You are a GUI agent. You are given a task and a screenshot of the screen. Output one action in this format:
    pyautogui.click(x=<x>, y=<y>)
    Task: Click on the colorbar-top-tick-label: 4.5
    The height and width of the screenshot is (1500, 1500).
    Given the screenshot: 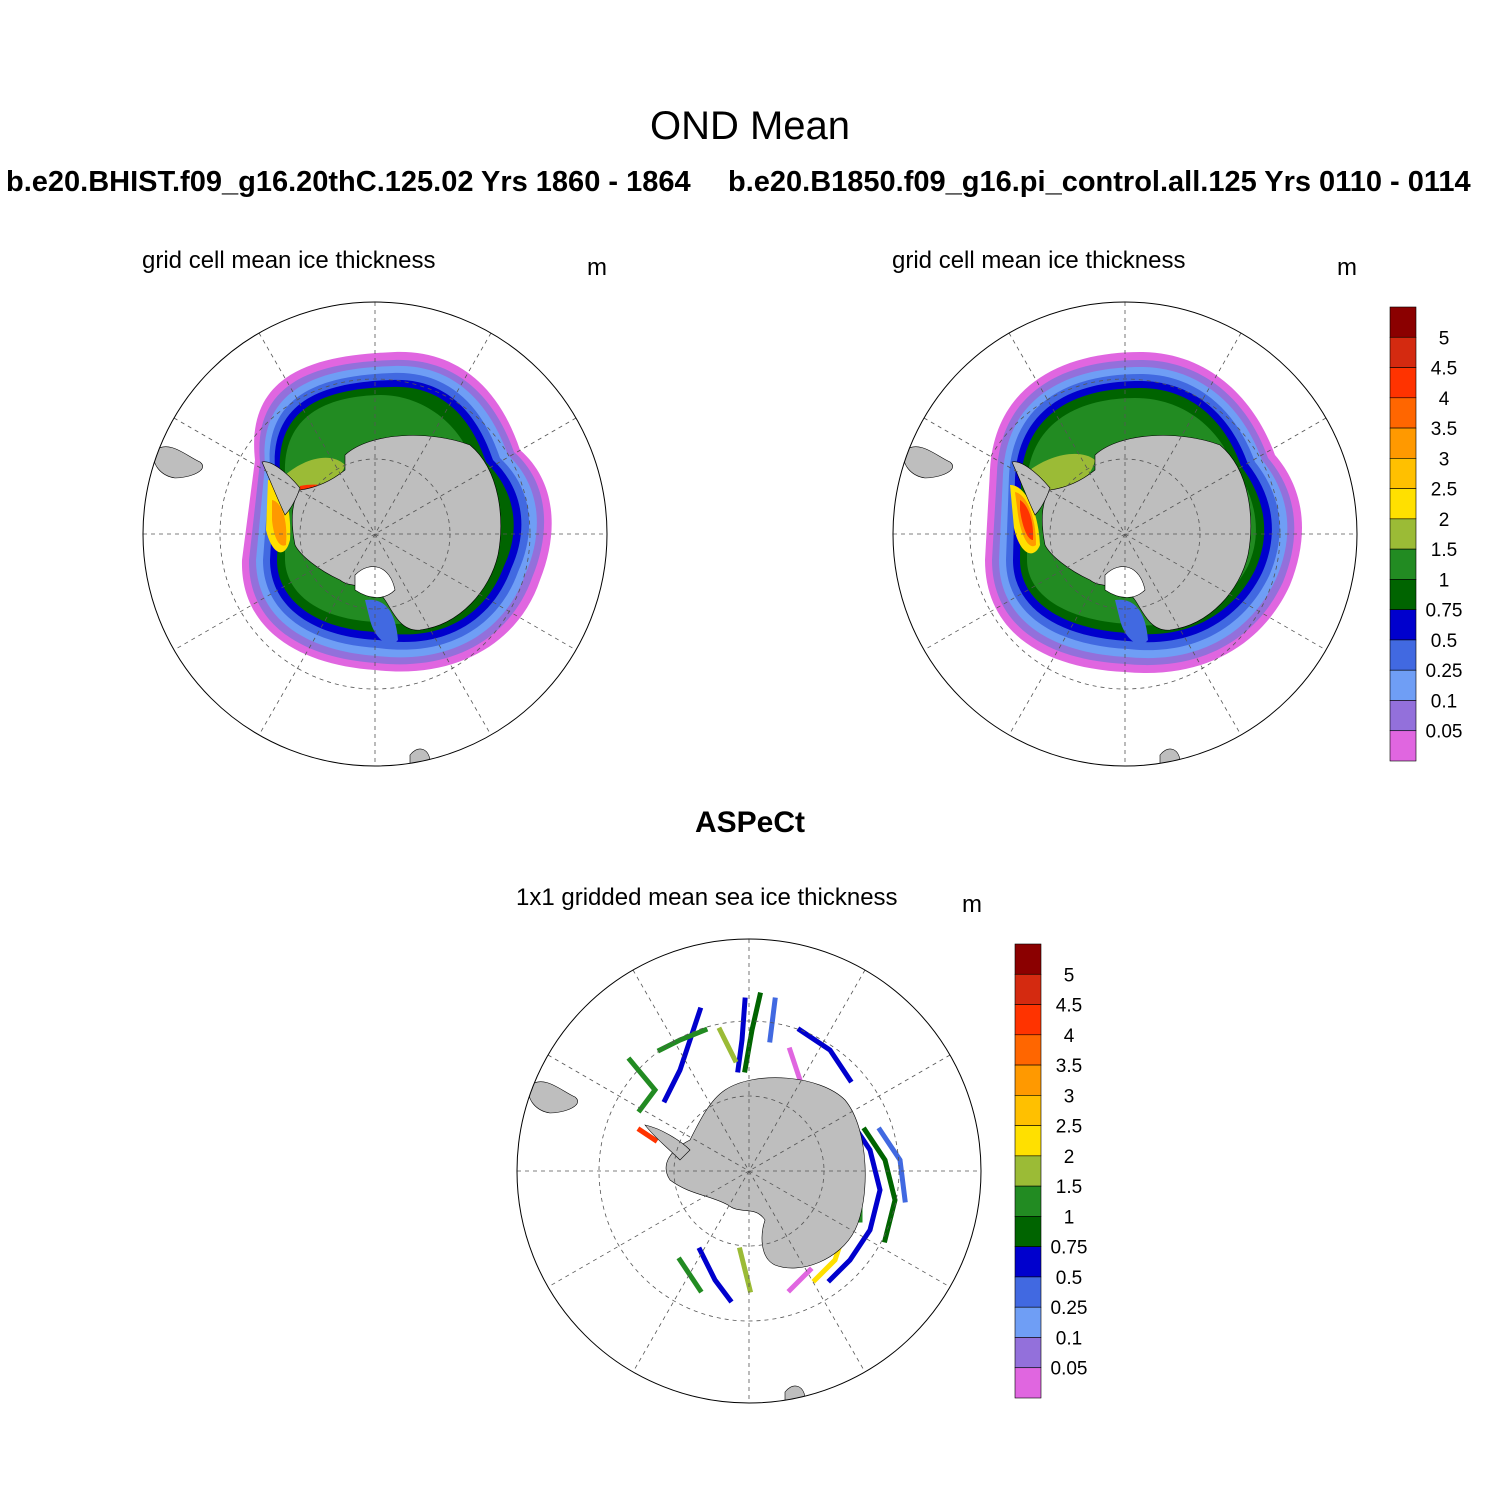 What is the action you would take?
    pyautogui.click(x=1444, y=369)
    